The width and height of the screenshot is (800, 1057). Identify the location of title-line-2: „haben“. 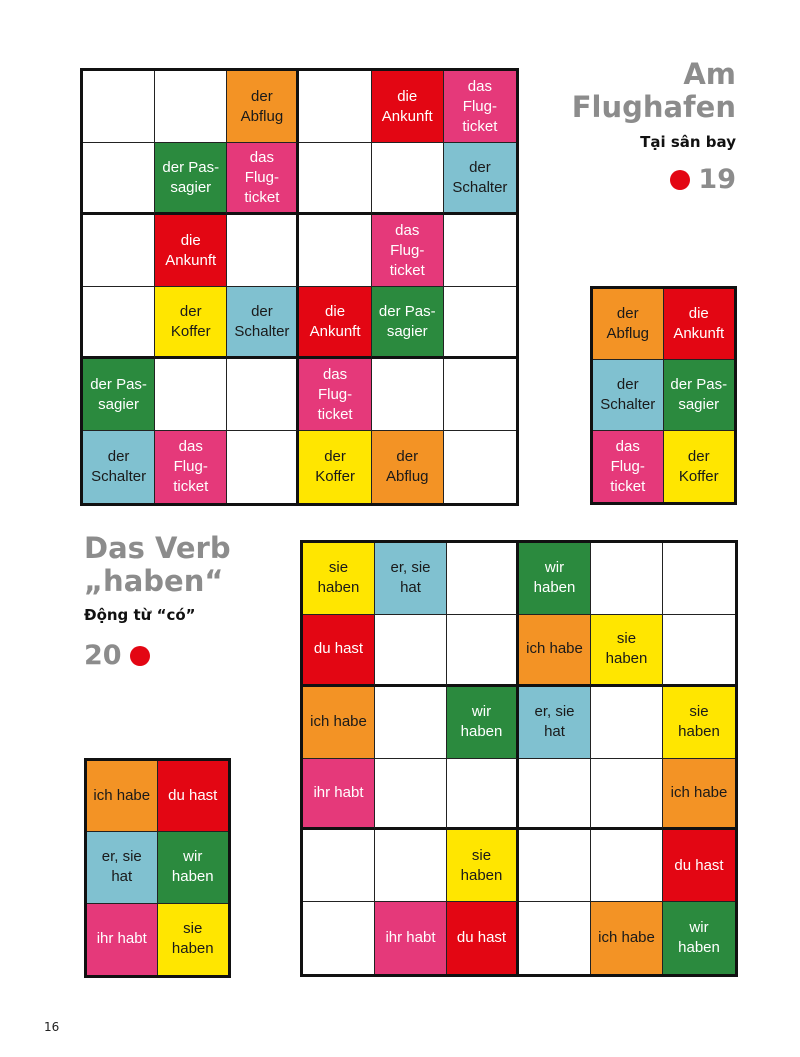
(154, 581).